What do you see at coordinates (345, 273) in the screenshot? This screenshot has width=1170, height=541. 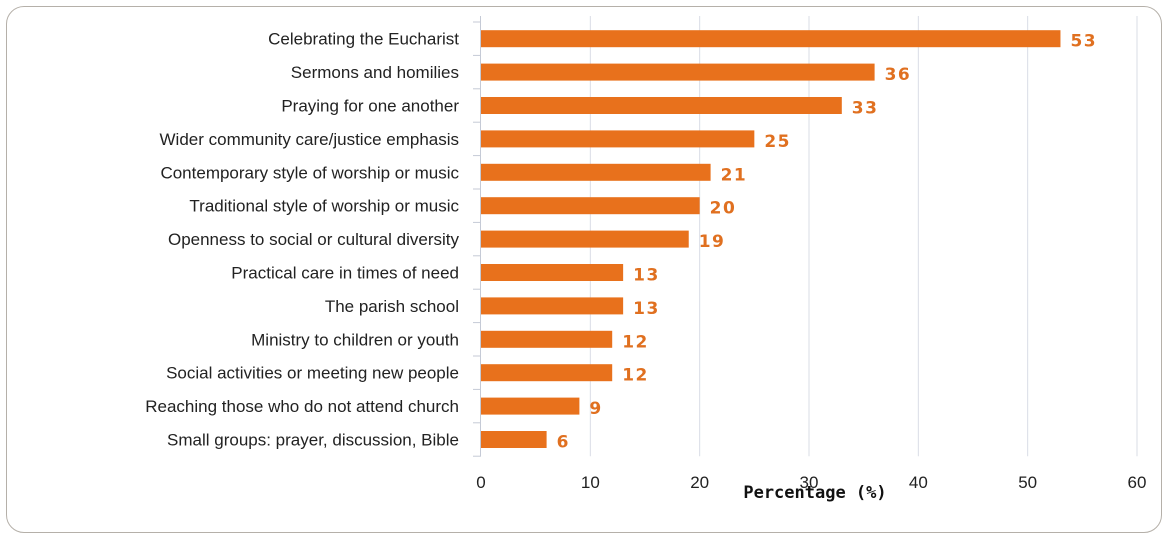 I see `category-label: Practical care in times of need` at bounding box center [345, 273].